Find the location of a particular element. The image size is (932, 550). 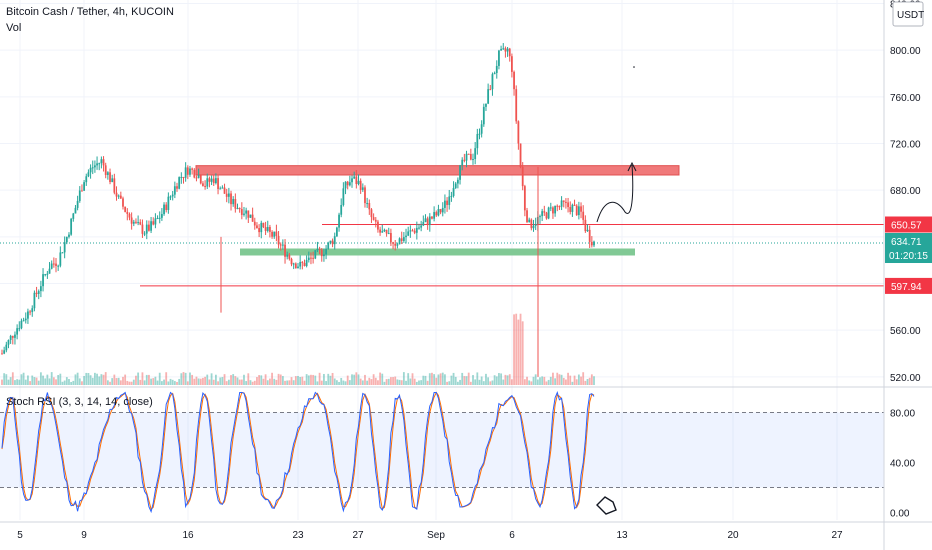

rsi-tick-label: 40.00 is located at coordinates (902, 464).